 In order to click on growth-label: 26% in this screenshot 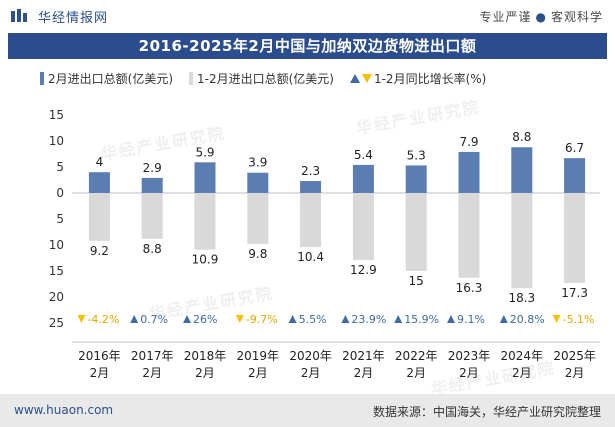, I will do `click(205, 319)`.